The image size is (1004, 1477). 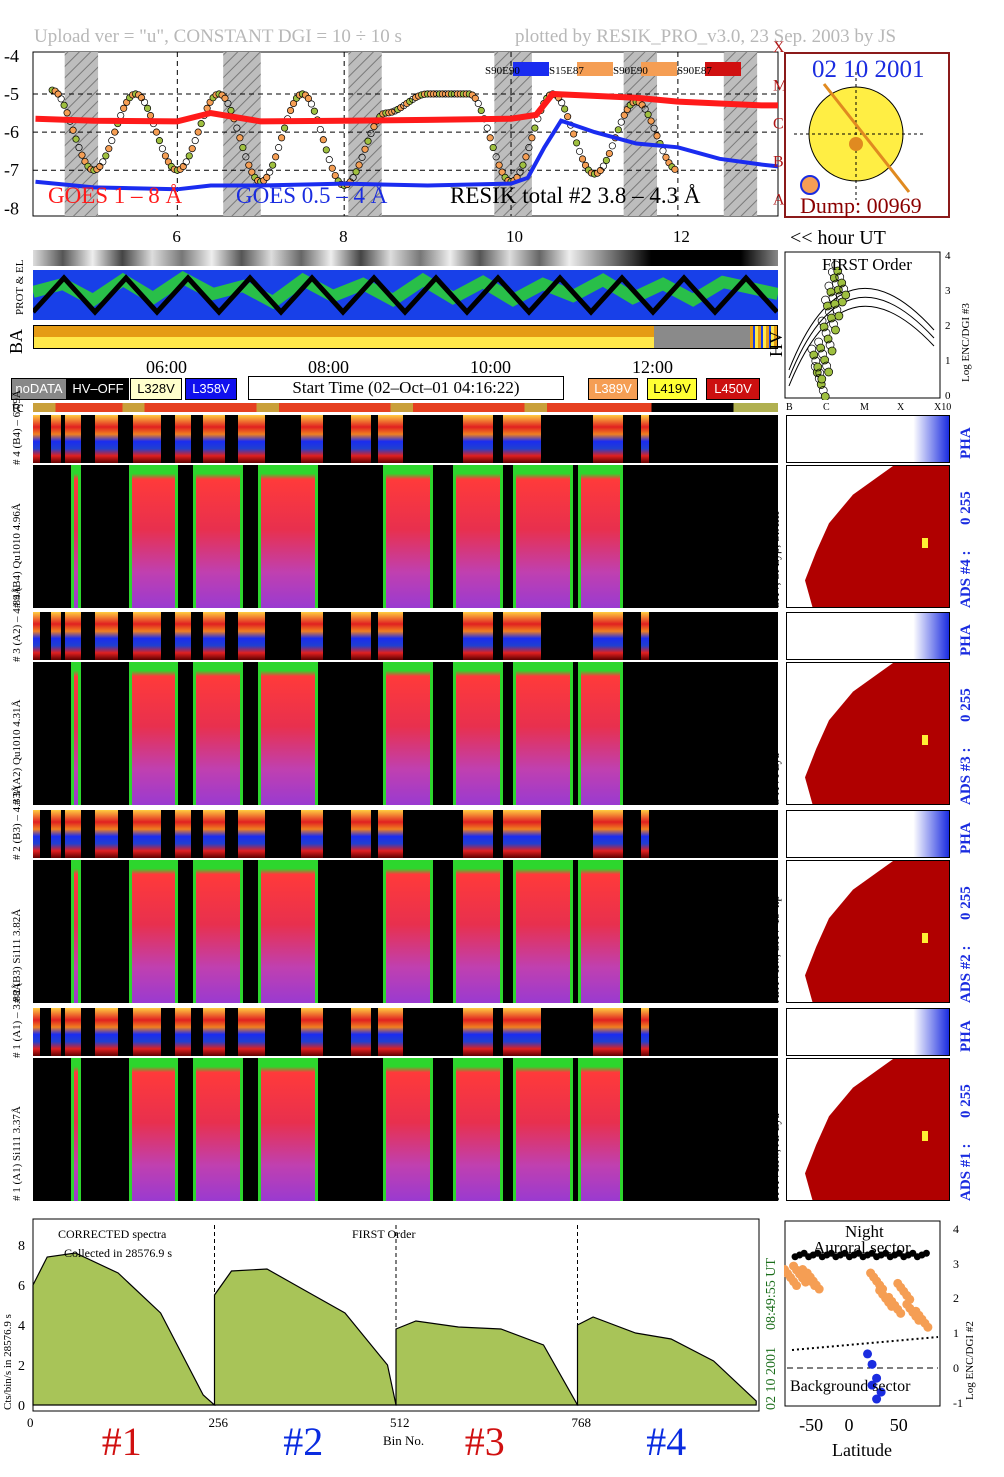 What do you see at coordinates (789, 407) in the screenshot?
I see `first-order-x-tick: B` at bounding box center [789, 407].